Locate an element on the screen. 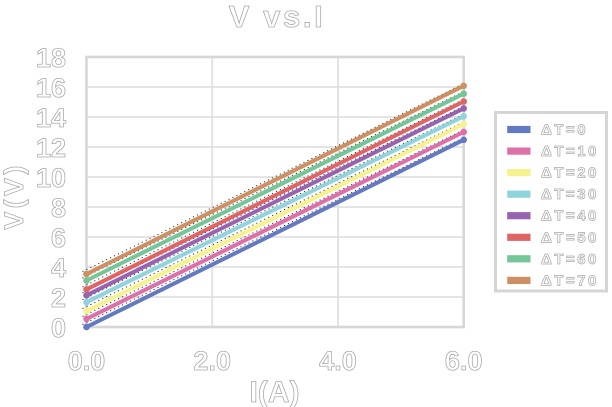 This screenshot has height=407, width=612. svg-text: 18 is located at coordinates (51, 58).